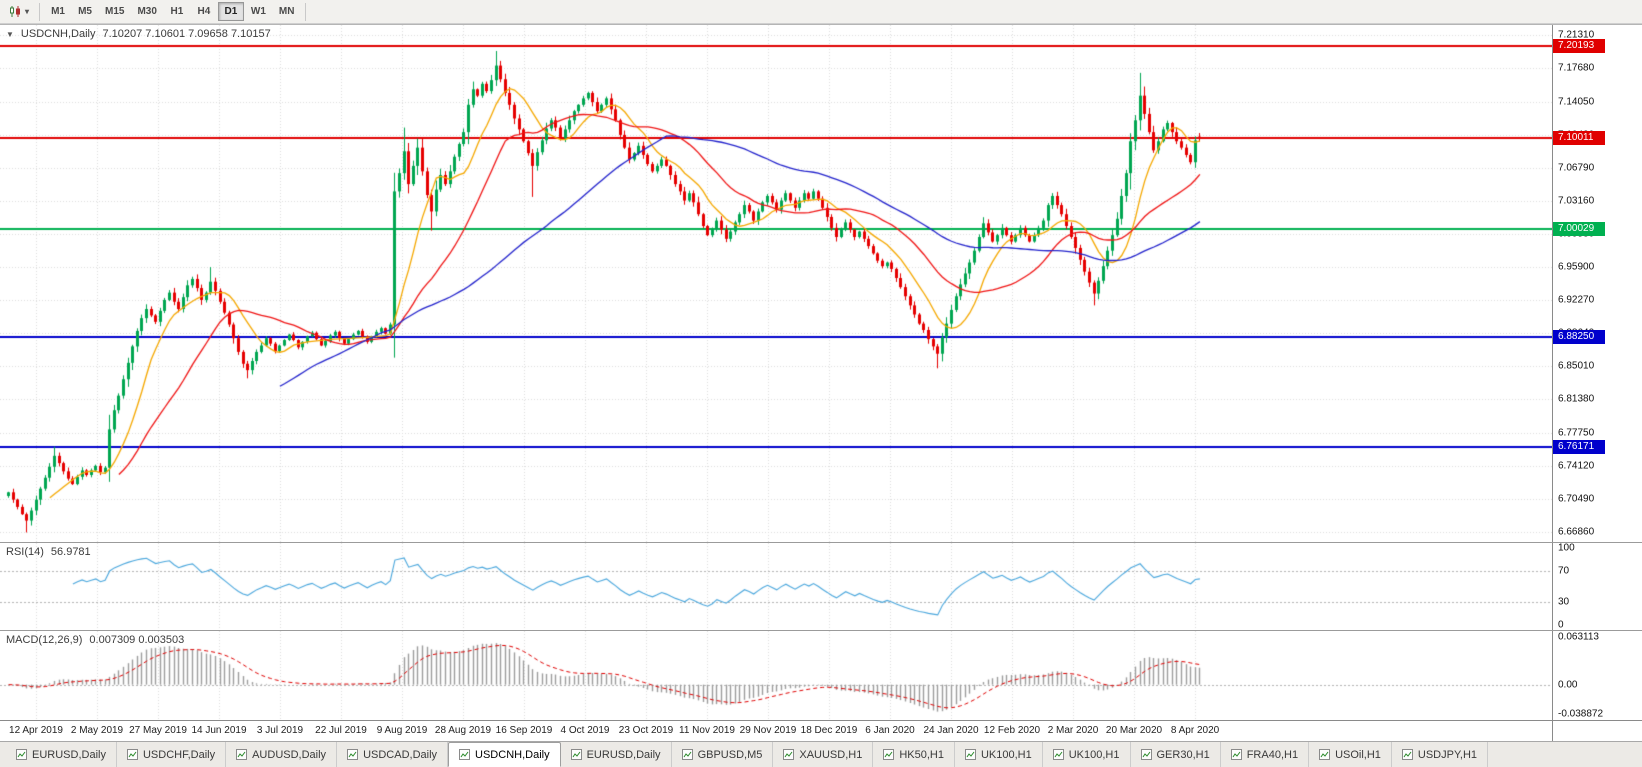 The image size is (1642, 767). What do you see at coordinates (1358, 754) in the screenshot?
I see `chart-tab-label: USOil,H1` at bounding box center [1358, 754].